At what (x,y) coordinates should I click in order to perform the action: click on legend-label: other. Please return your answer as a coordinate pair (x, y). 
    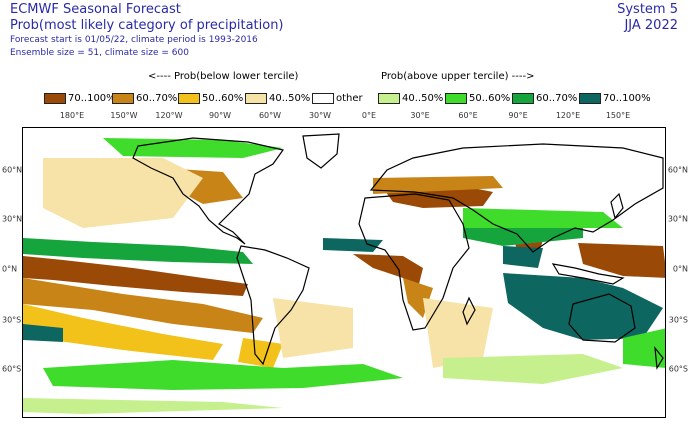
    Looking at the image, I should click on (349, 98).